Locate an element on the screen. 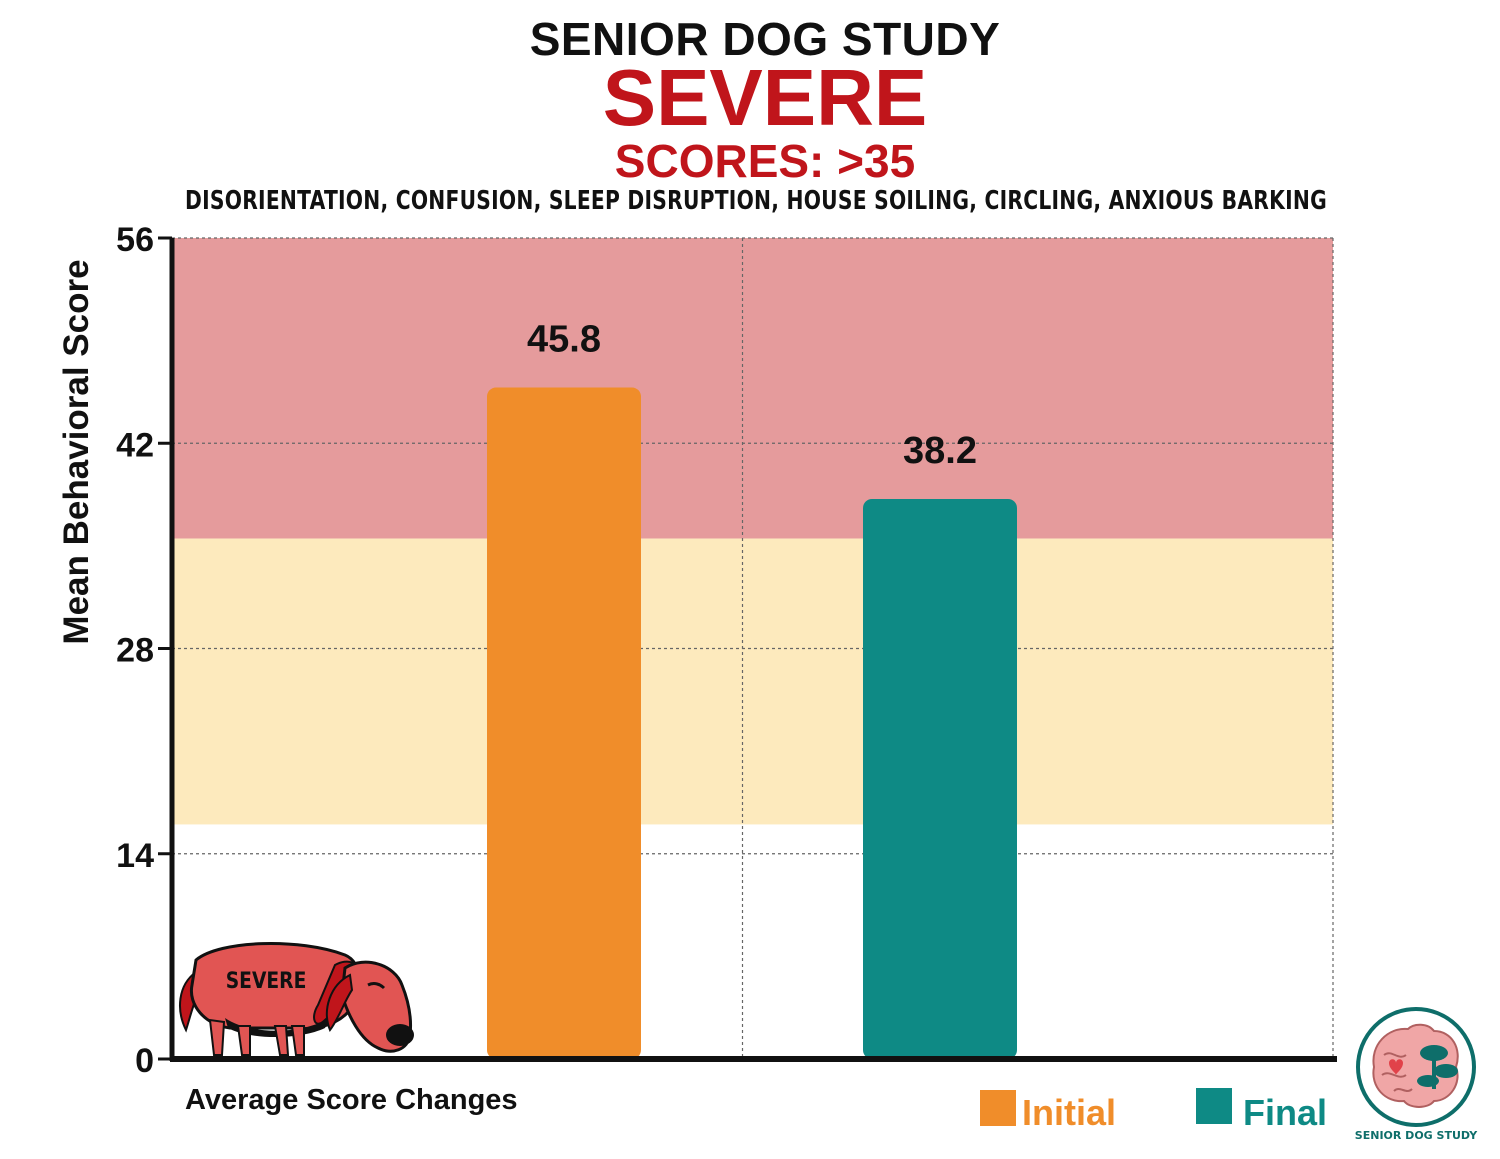 The width and height of the screenshot is (1500, 1159). logo-text: SENIOR DOG STUDY is located at coordinates (1416, 1135).